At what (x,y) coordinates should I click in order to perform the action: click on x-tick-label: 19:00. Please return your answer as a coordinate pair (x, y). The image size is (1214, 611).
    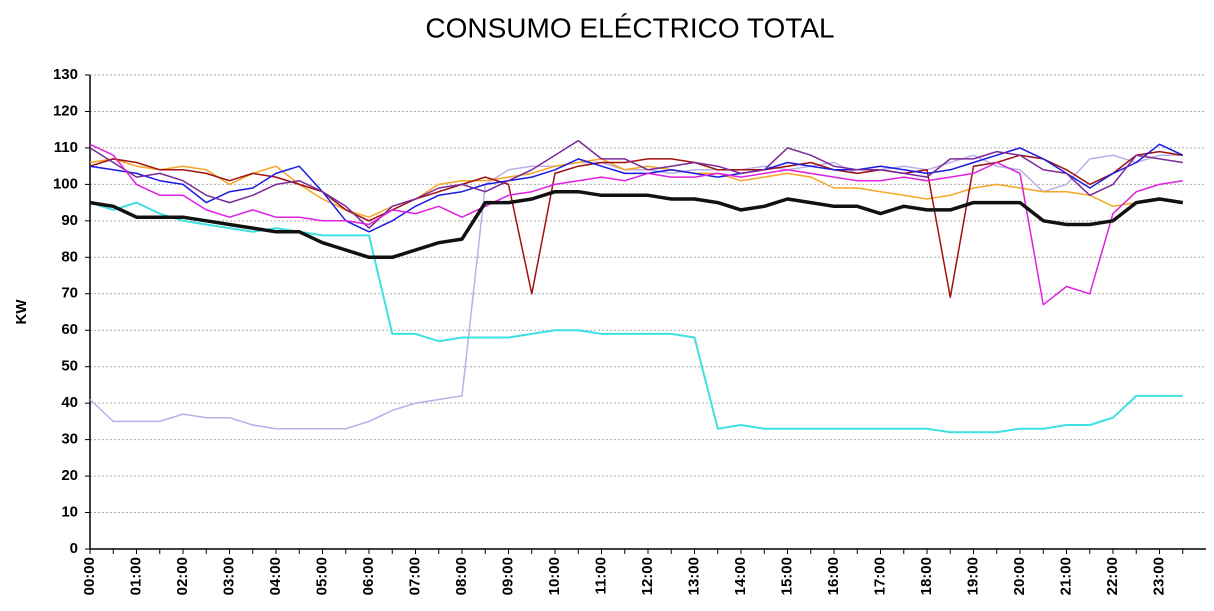
    Looking at the image, I should click on (972, 576).